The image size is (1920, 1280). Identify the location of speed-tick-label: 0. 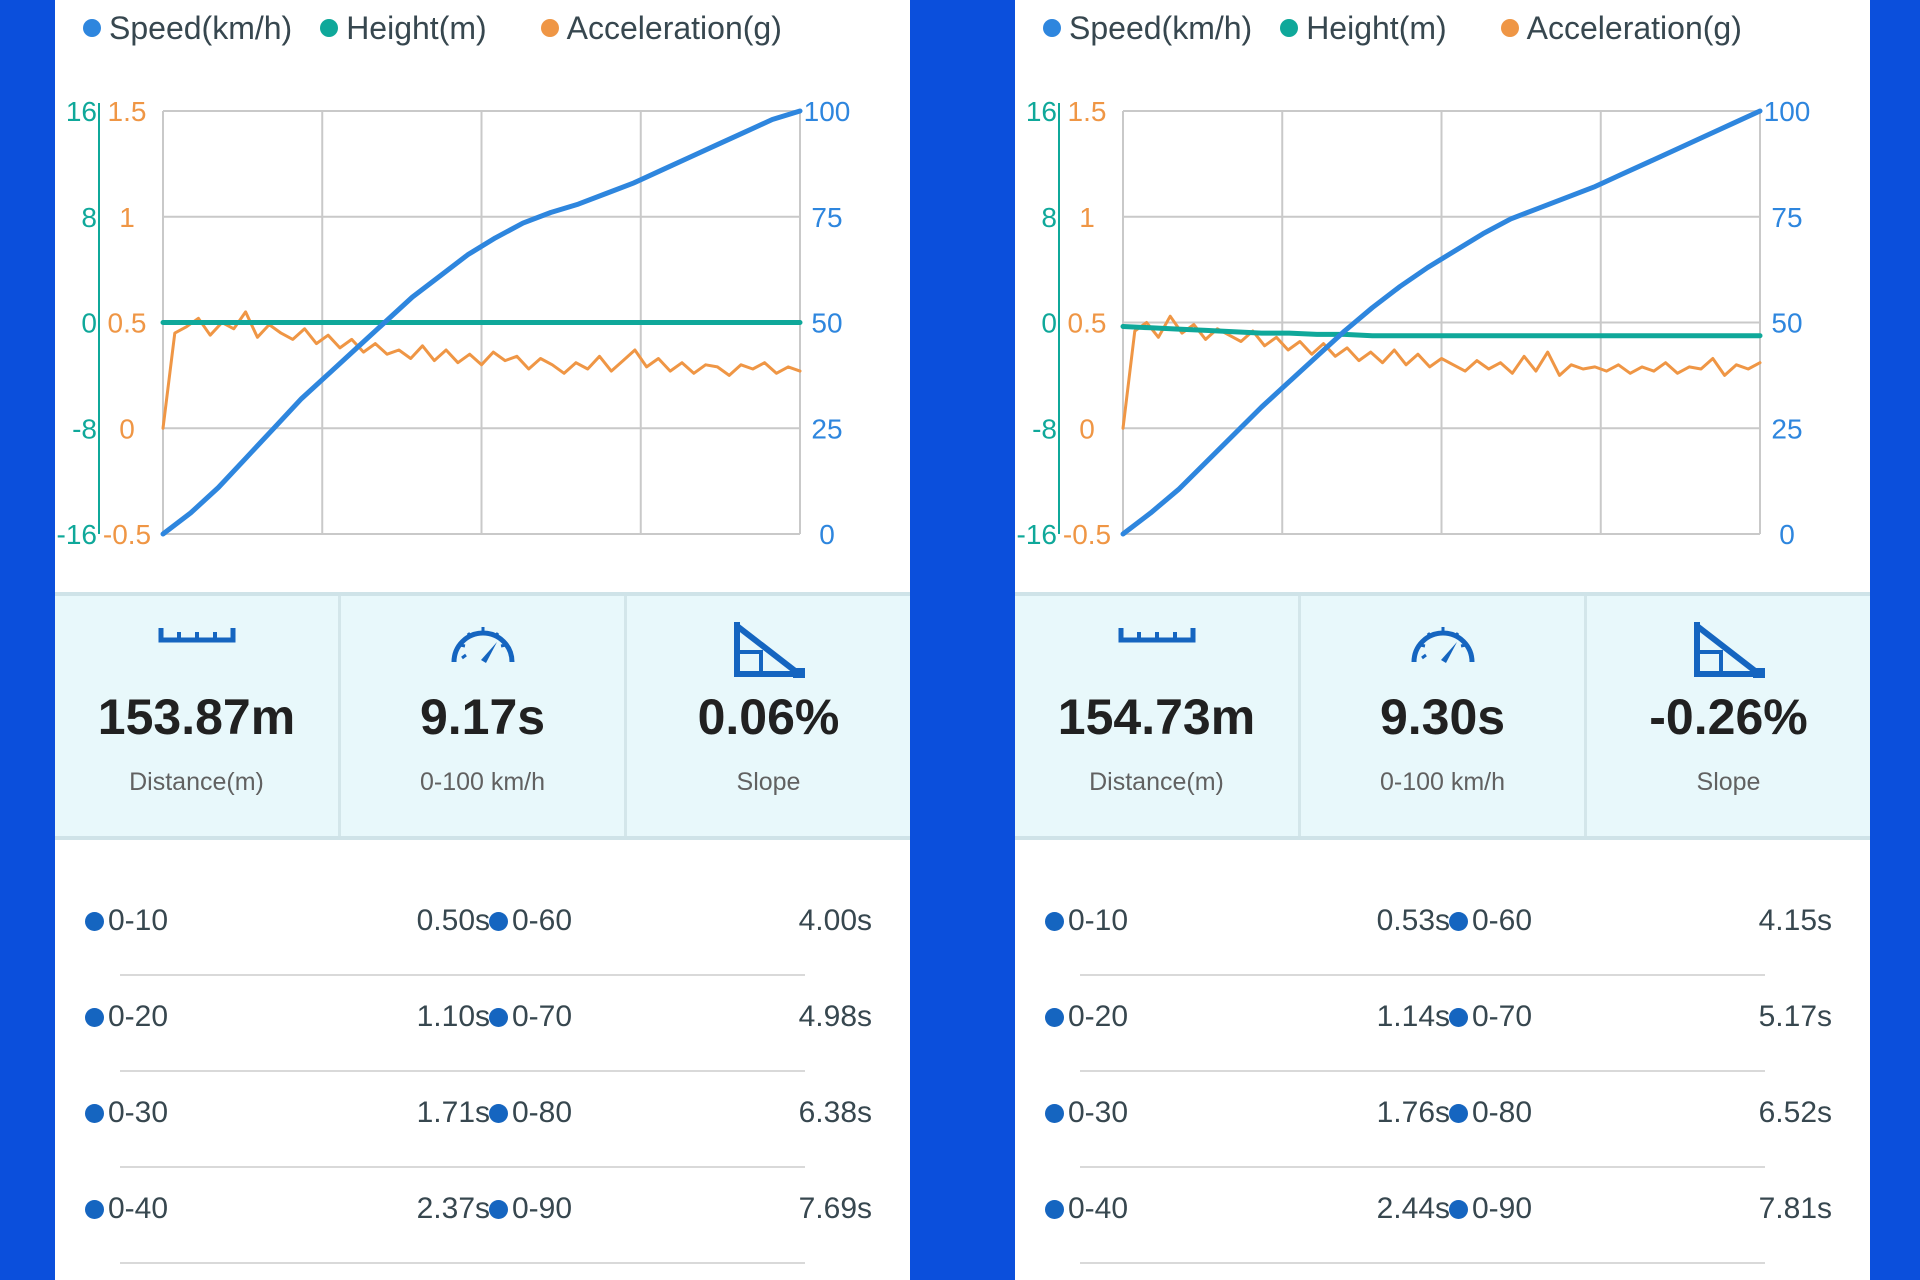
(1787, 534).